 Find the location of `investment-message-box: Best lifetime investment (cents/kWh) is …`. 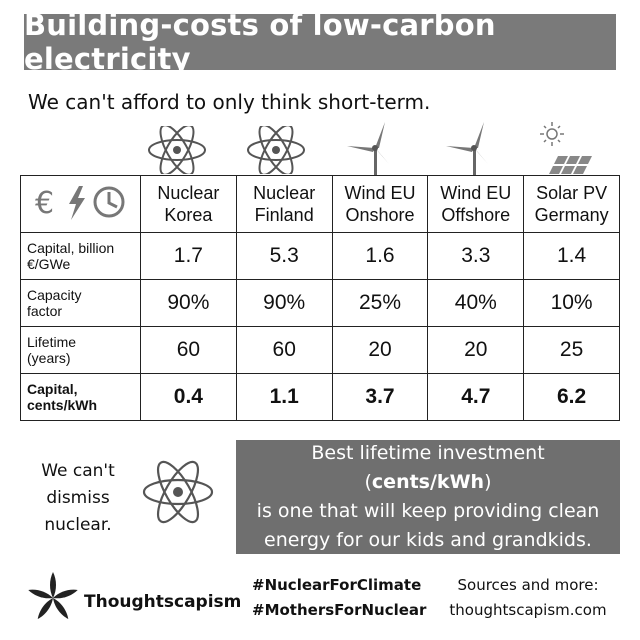

investment-message-box: Best lifetime investment (cents/kWh) is … is located at coordinates (428, 497).